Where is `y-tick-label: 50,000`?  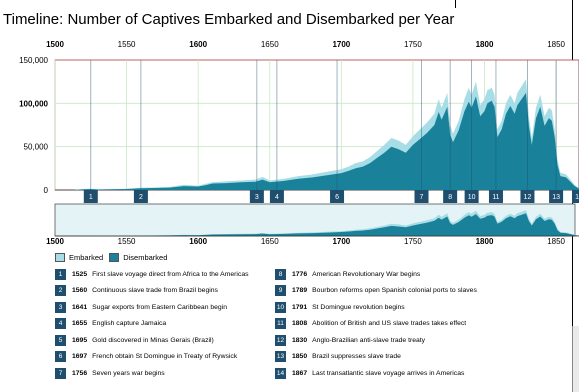
y-tick-label: 50,000 is located at coordinates (36, 147).